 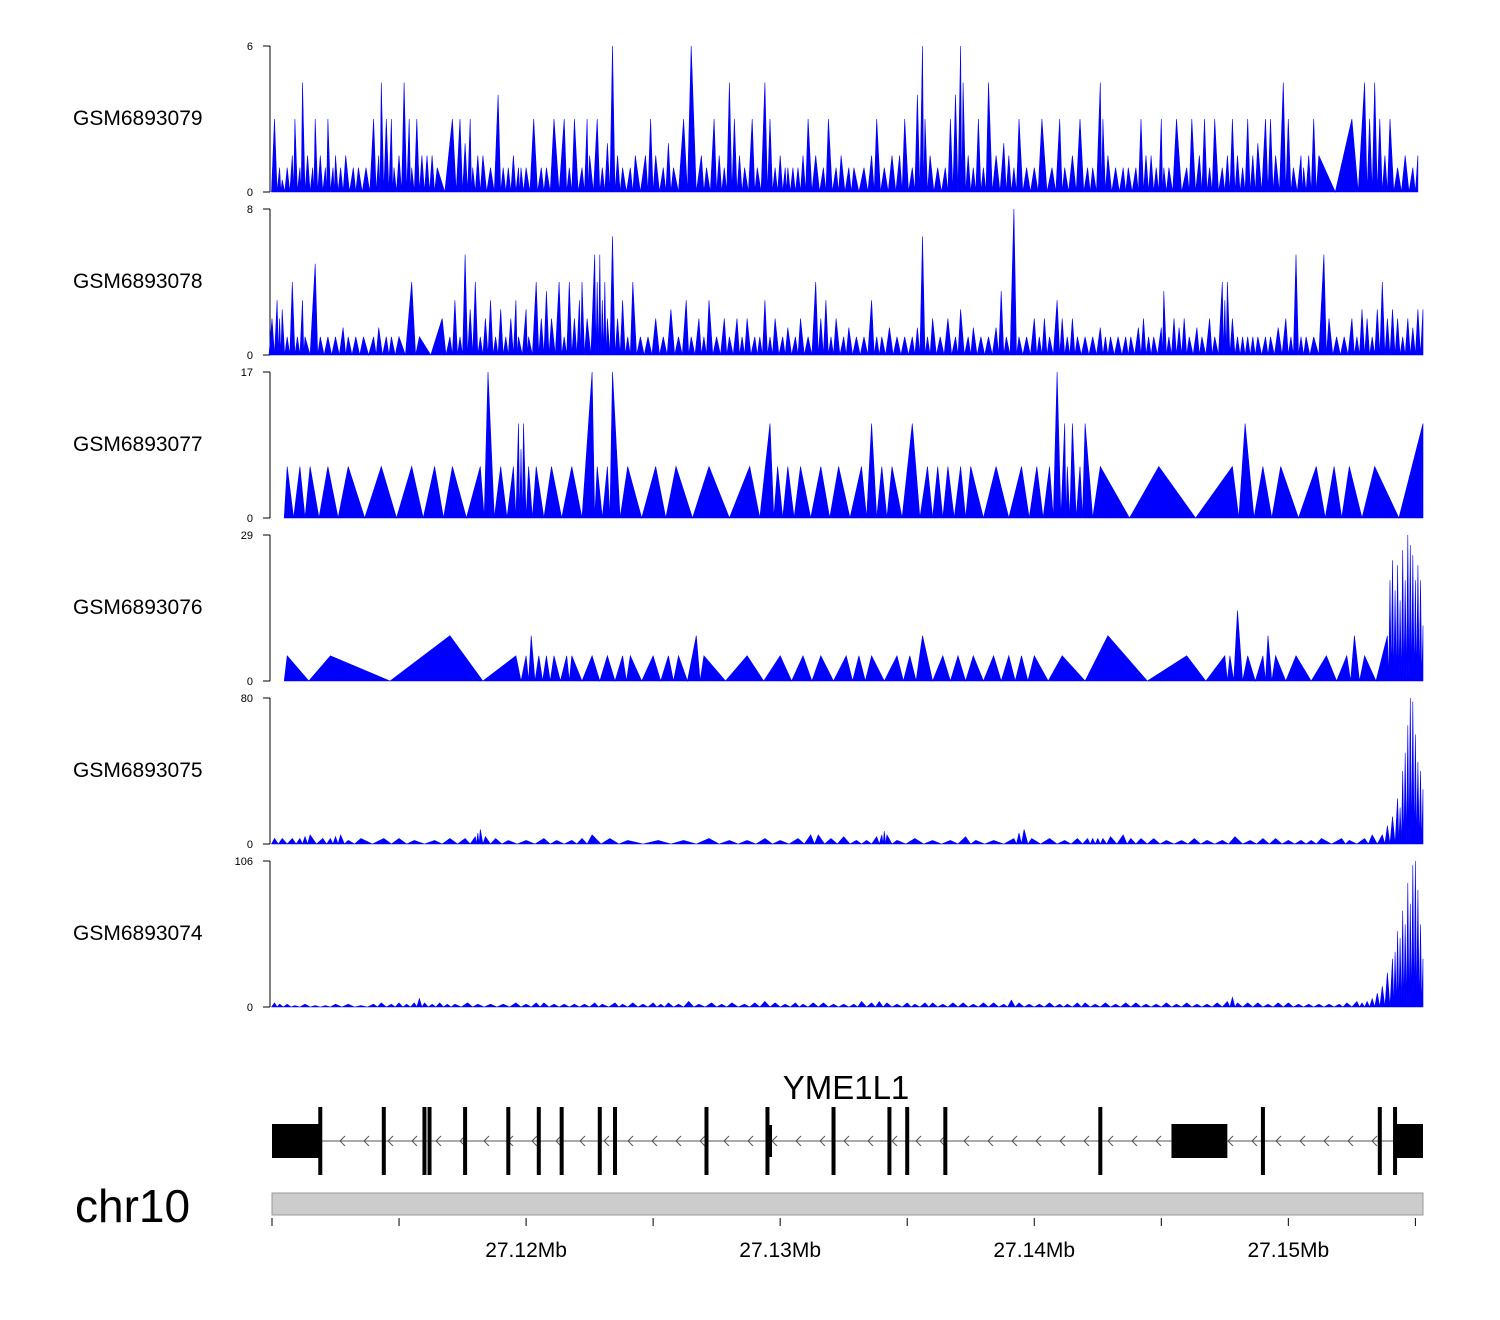 What do you see at coordinates (250, 210) in the screenshot?
I see `y-tick-label-max: 8` at bounding box center [250, 210].